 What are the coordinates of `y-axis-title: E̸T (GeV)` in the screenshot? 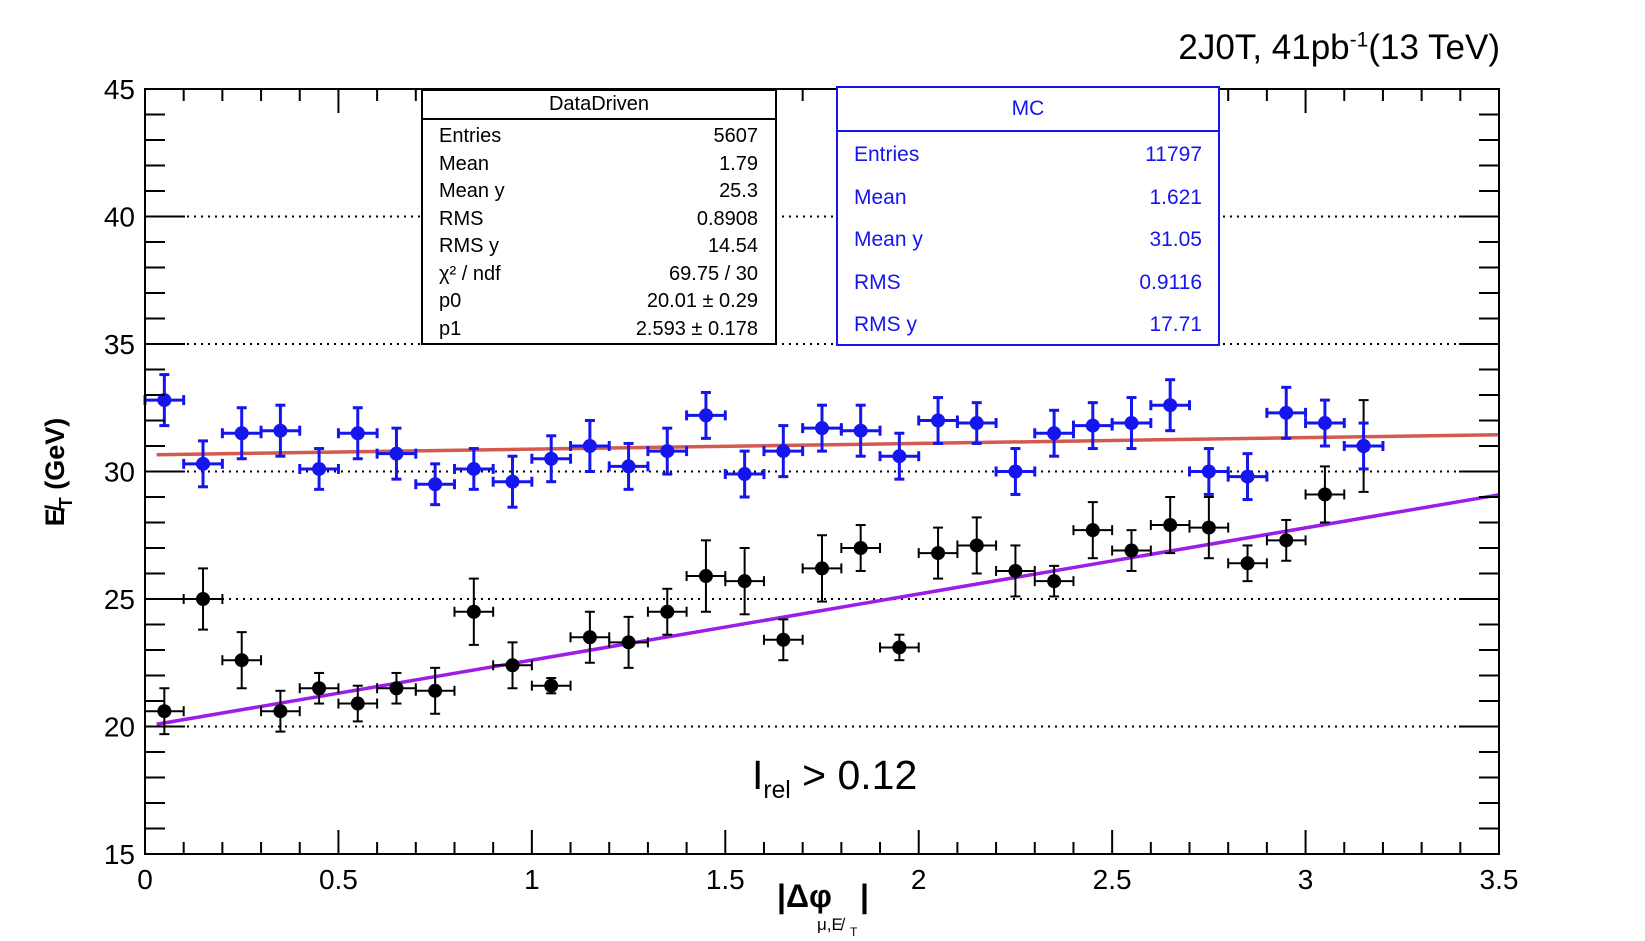 It's located at (58, 472).